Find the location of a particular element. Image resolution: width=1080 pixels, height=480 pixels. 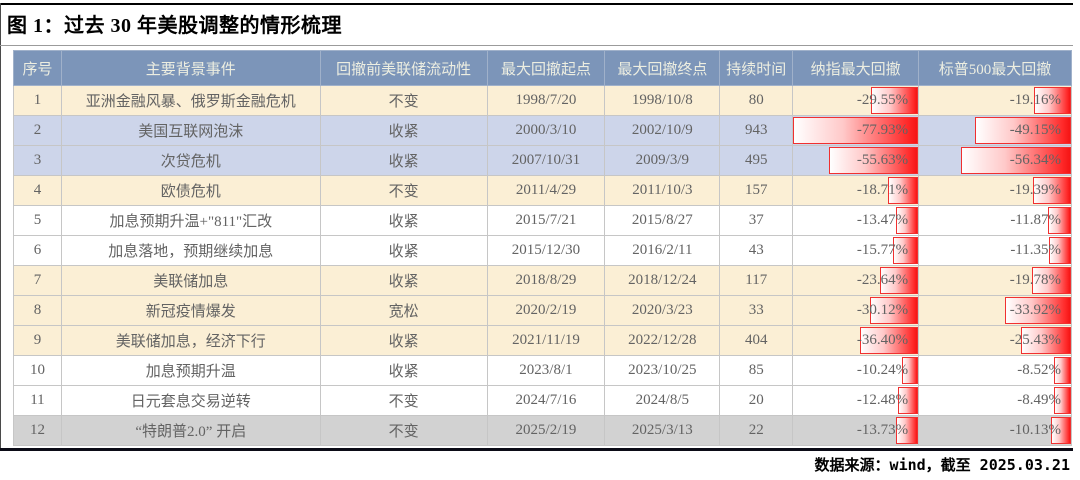

cell-drawdown-start: 2015/7/21 is located at coordinates (546, 220).